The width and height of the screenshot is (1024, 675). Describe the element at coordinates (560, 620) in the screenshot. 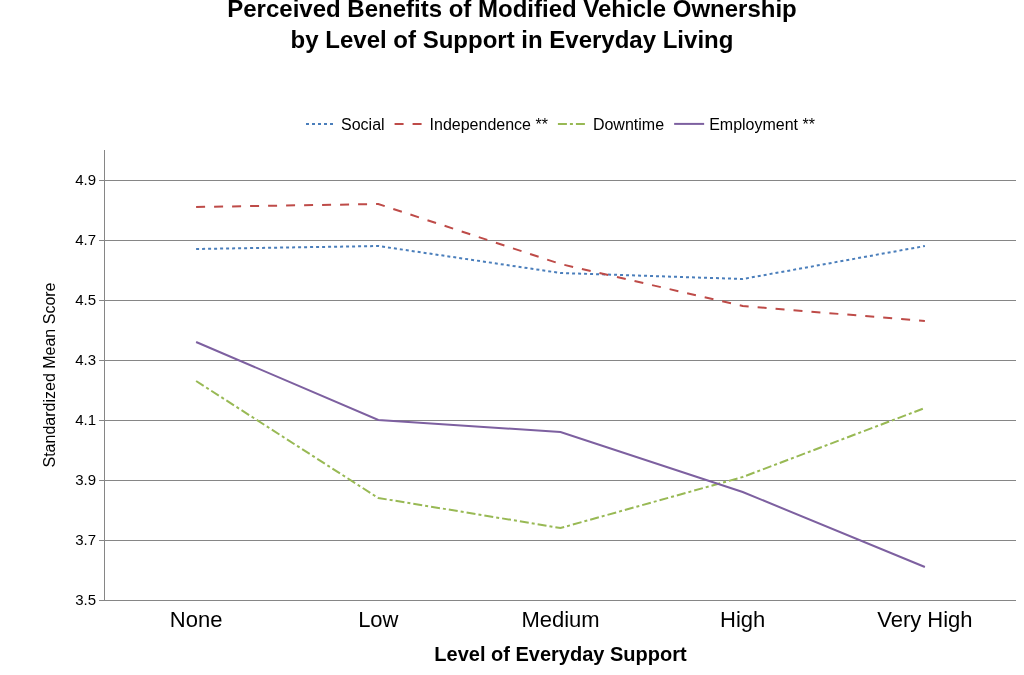

I see `x-tick-label: Medium` at that location.